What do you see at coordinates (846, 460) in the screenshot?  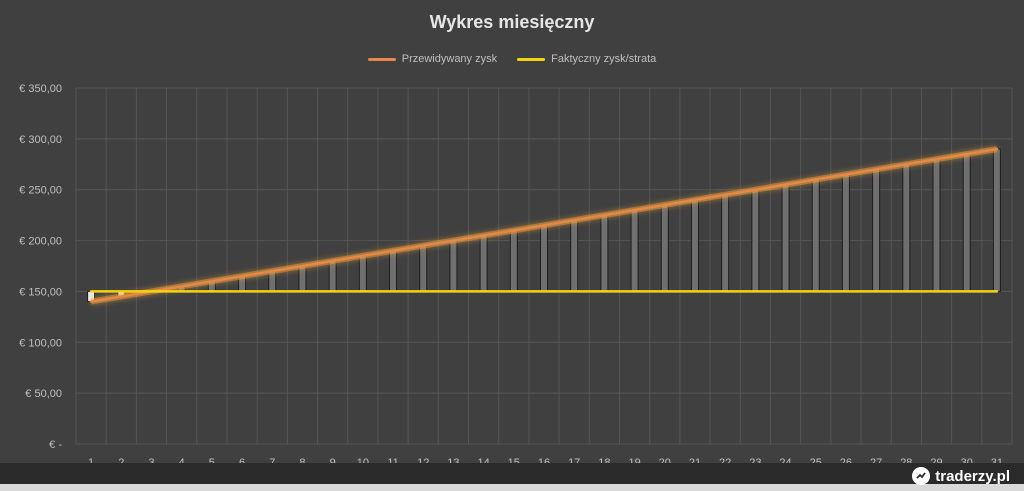 I see `x-tick-label: 26` at bounding box center [846, 460].